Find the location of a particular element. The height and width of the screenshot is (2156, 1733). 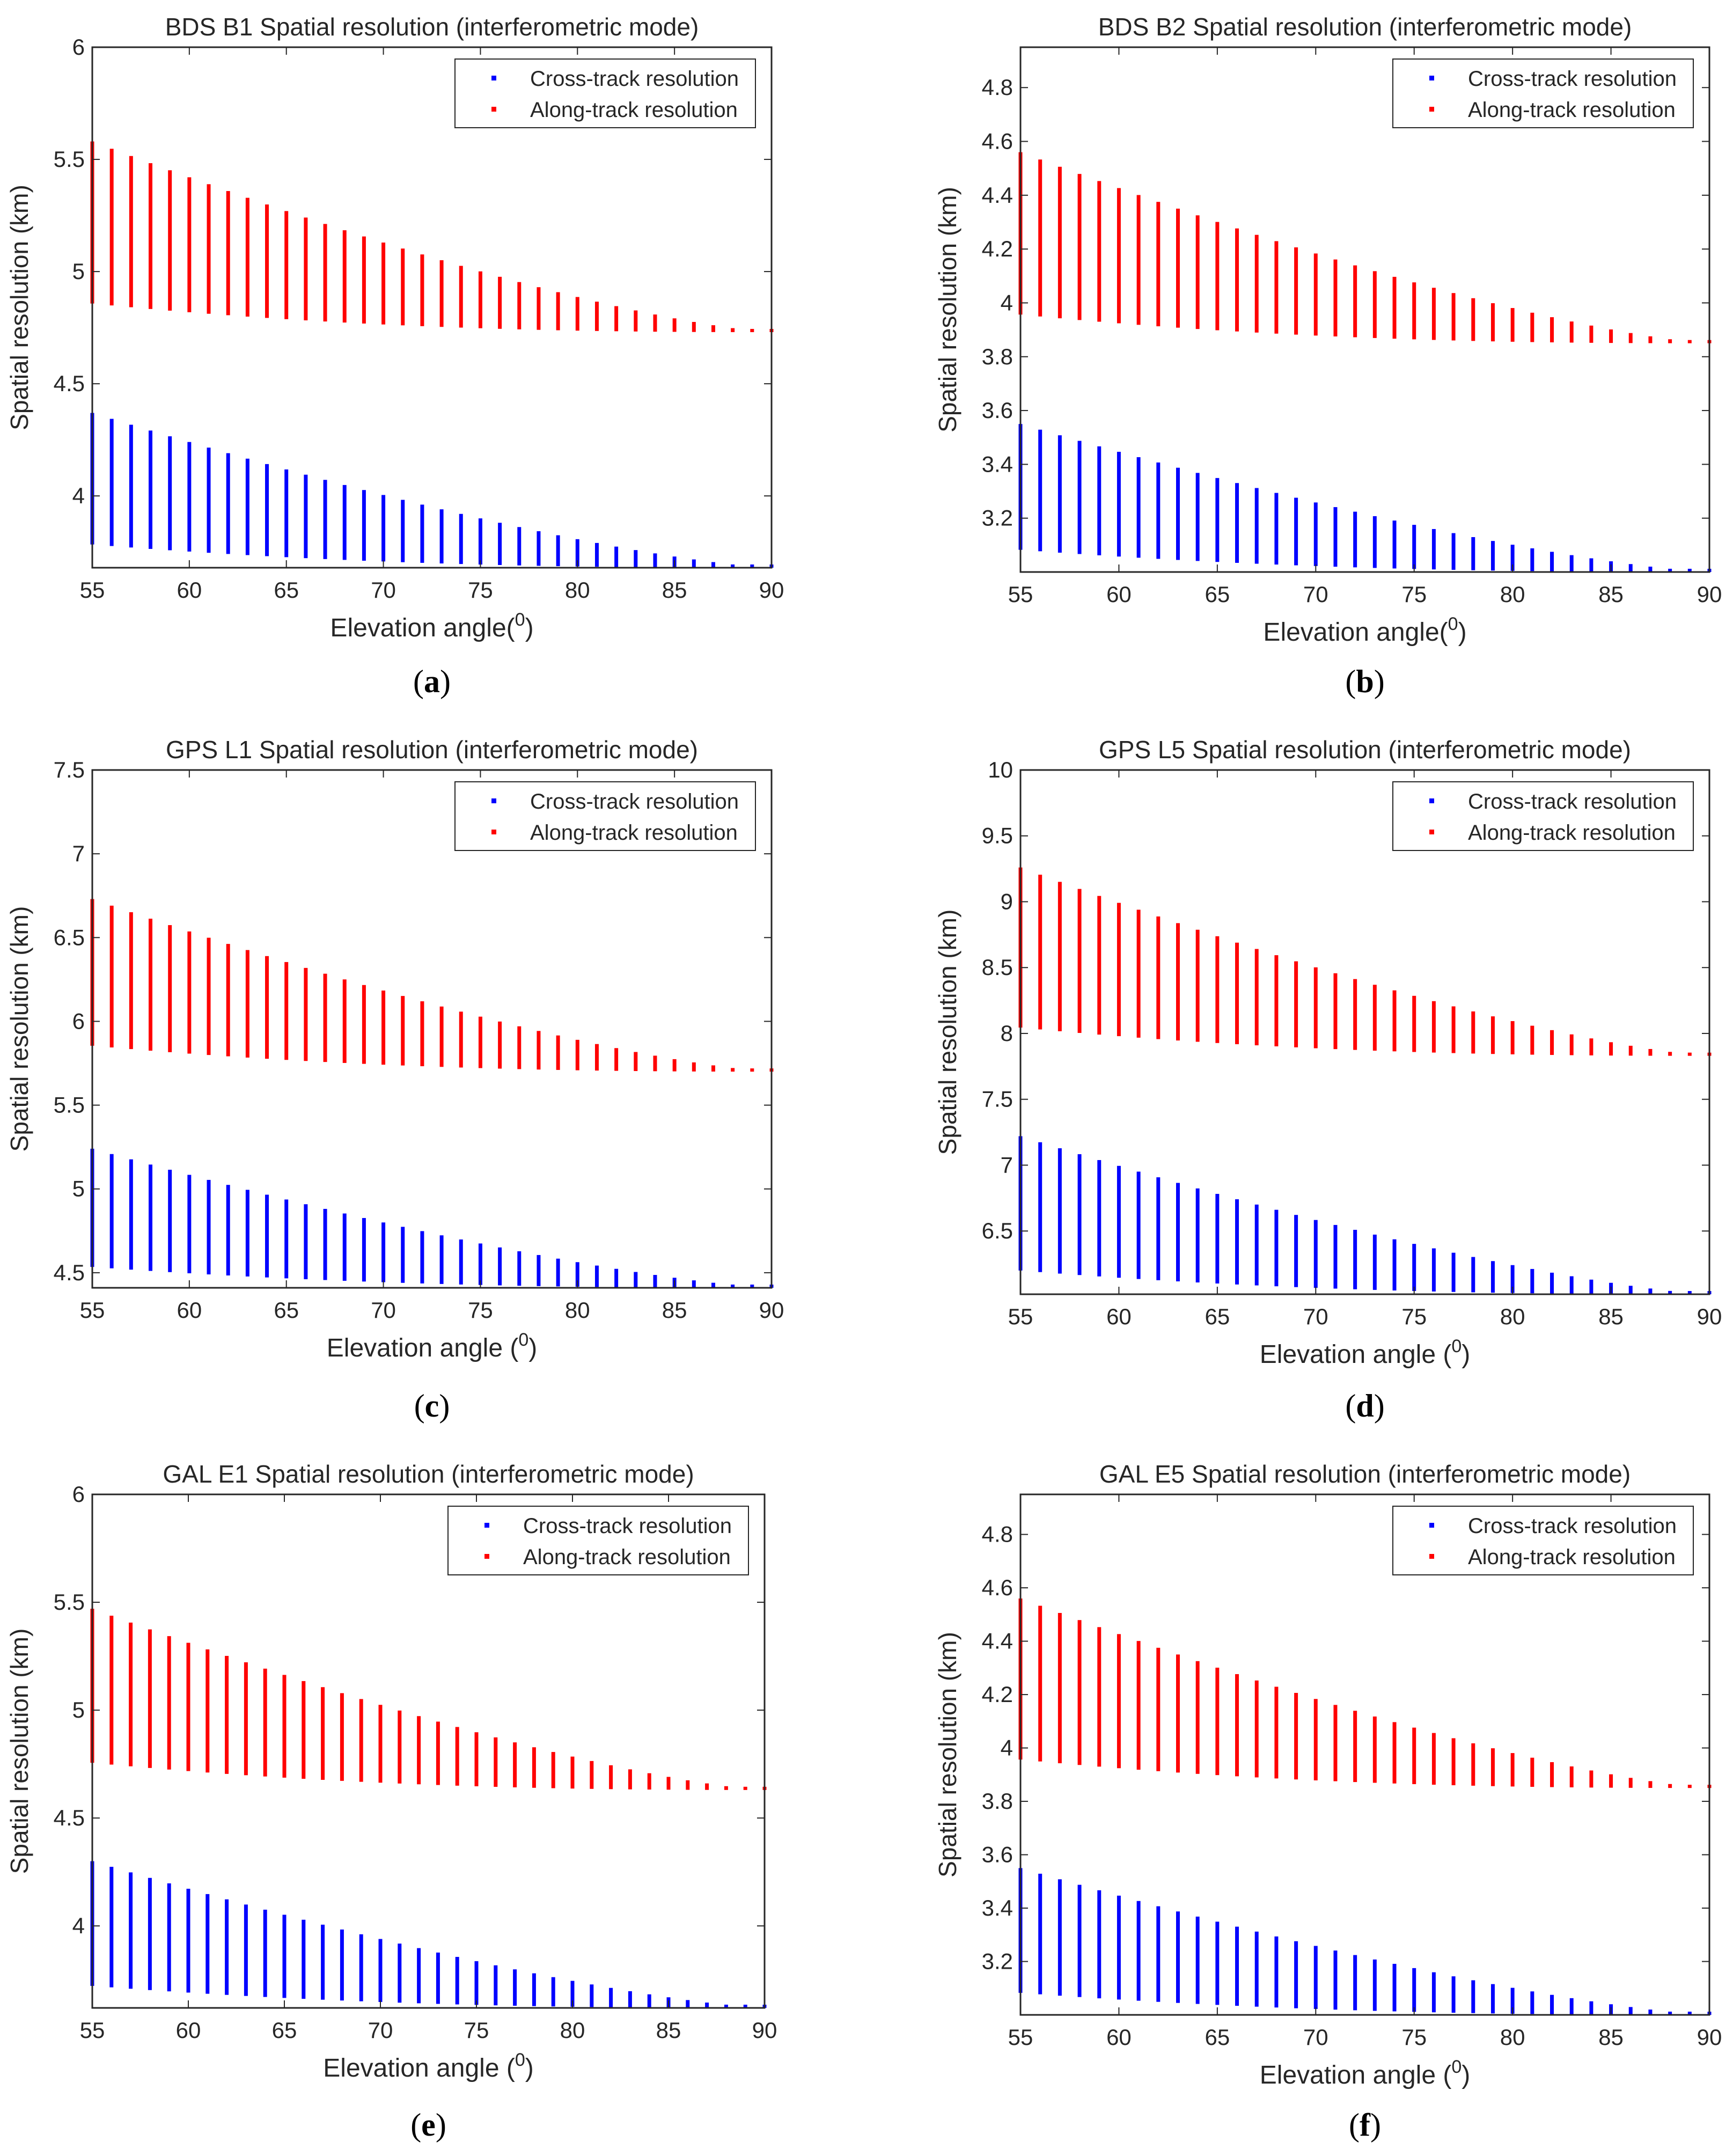

y-tick-label: 8.5 is located at coordinates (997, 967).